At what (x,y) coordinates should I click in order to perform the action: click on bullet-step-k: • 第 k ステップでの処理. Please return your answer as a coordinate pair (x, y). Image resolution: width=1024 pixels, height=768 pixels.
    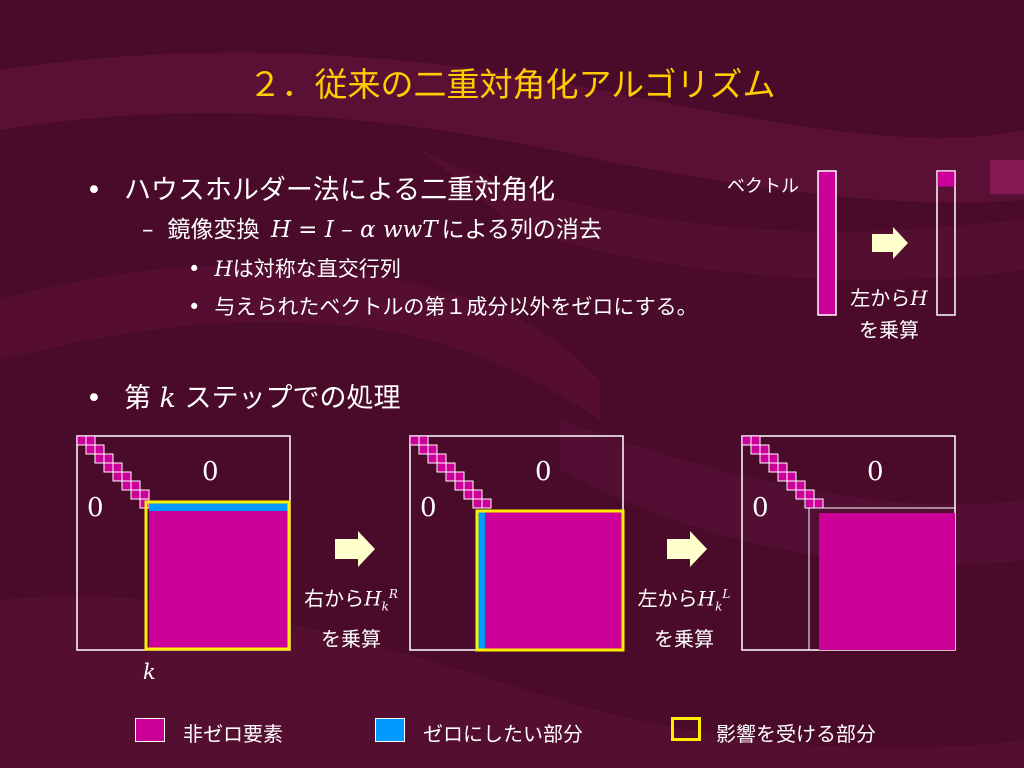
    Looking at the image, I should click on (243, 395).